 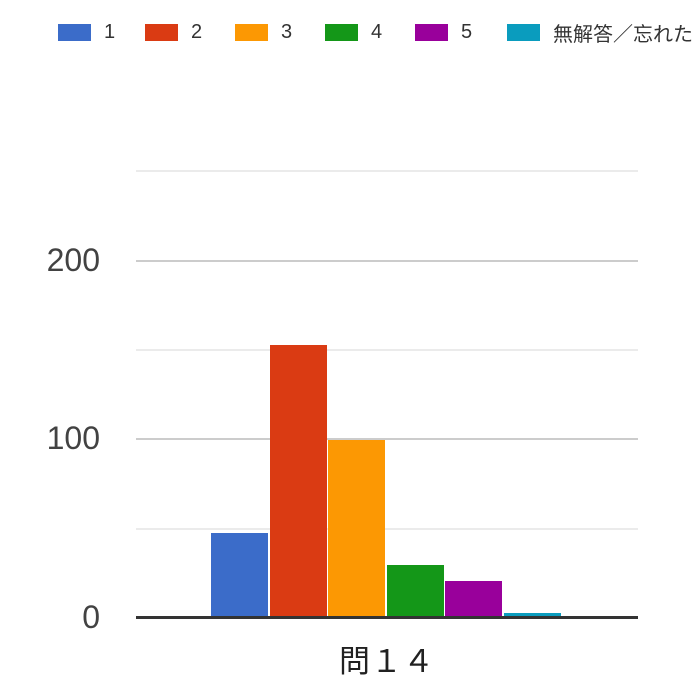 I want to click on legend-label: 3, so click(x=287, y=31).